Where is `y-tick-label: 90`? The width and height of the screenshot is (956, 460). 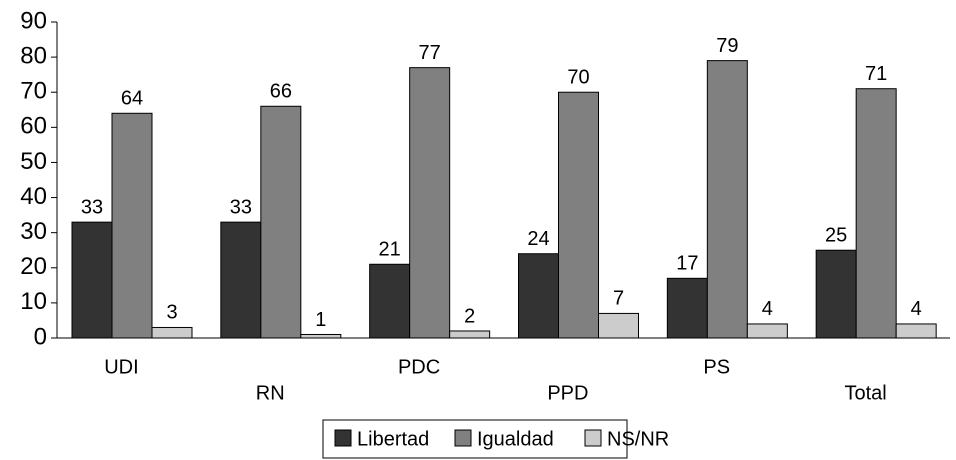 y-tick-label: 90 is located at coordinates (33, 20).